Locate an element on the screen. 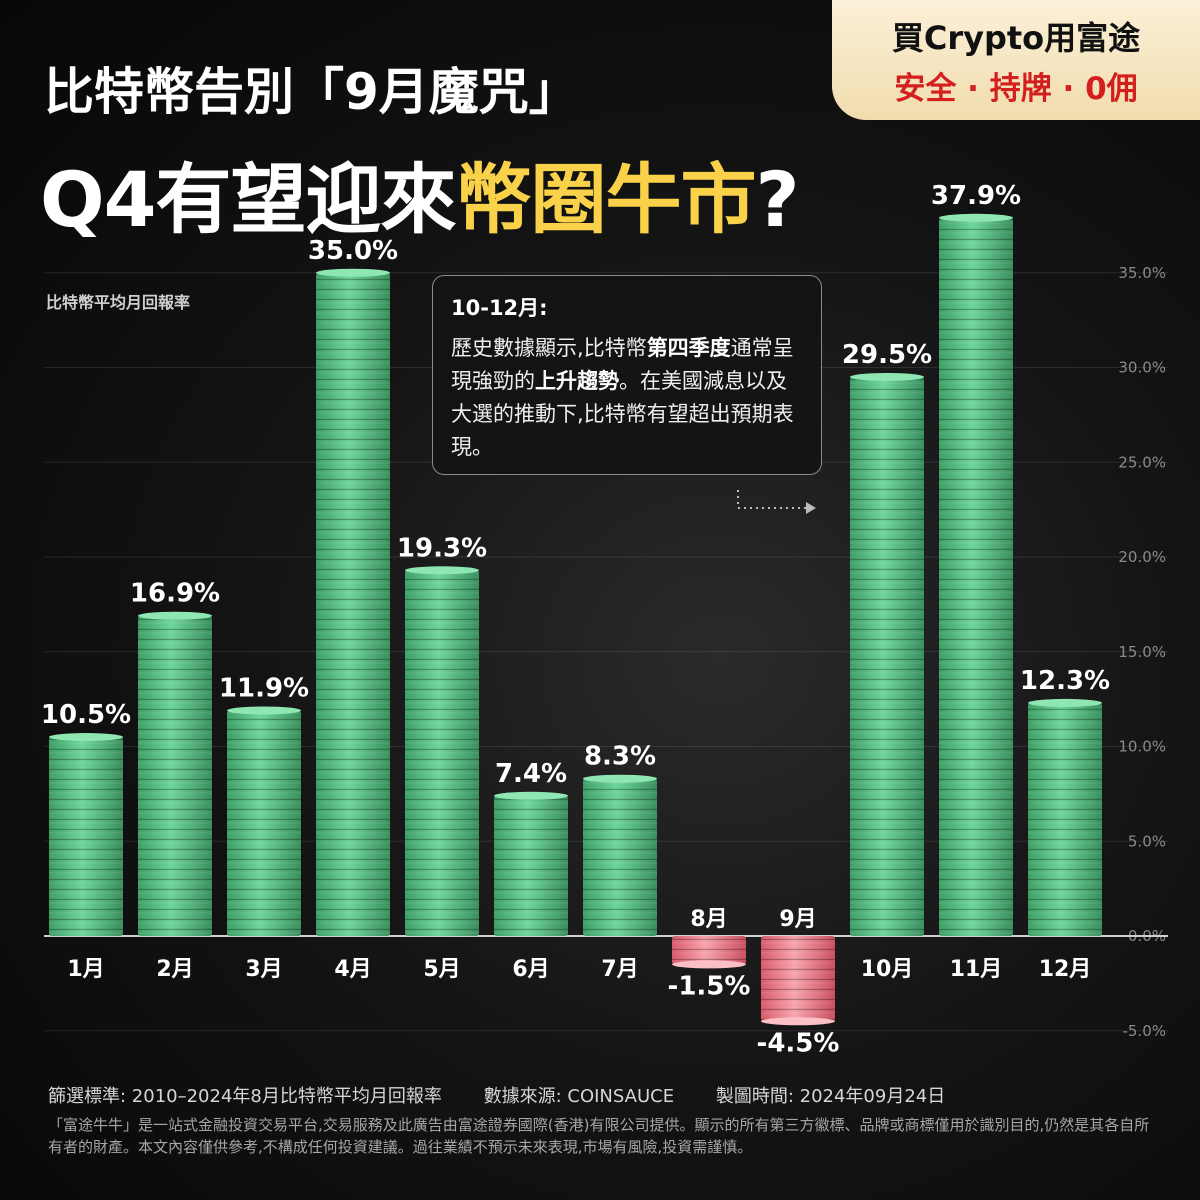 Image resolution: width=1200 pixels, height=1200 pixels. category-label: 9月 is located at coordinates (797, 919).